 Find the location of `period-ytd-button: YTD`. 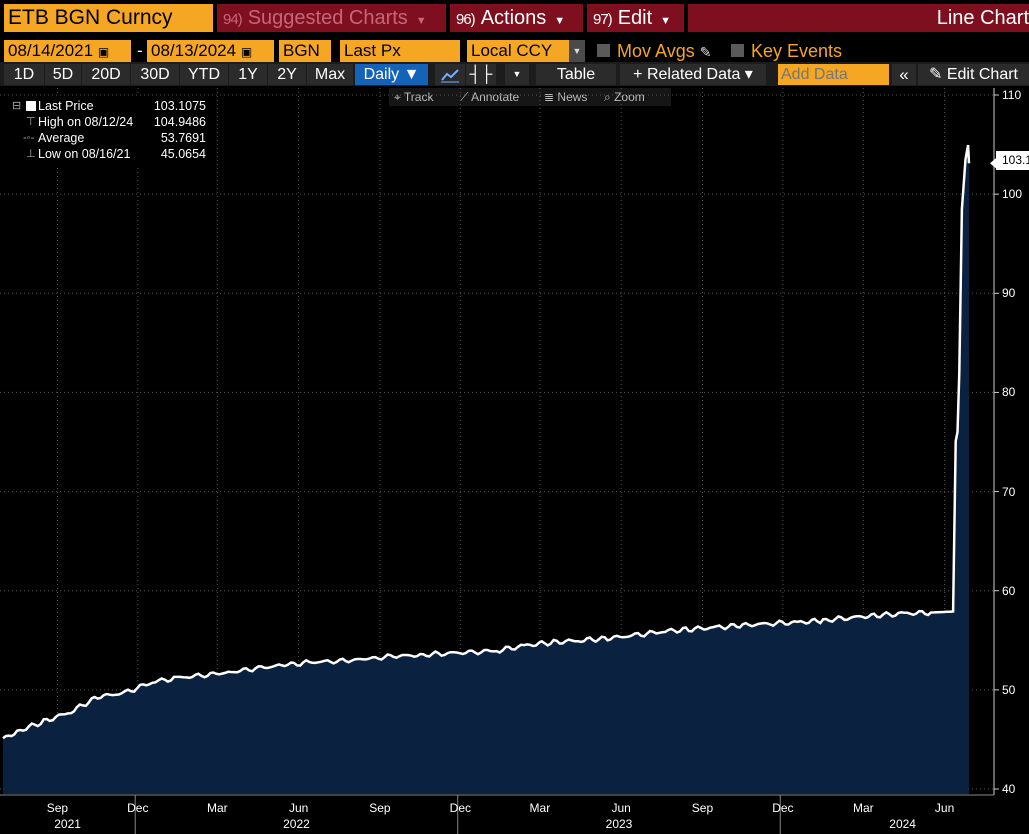

period-ytd-button: YTD is located at coordinates (204, 74).